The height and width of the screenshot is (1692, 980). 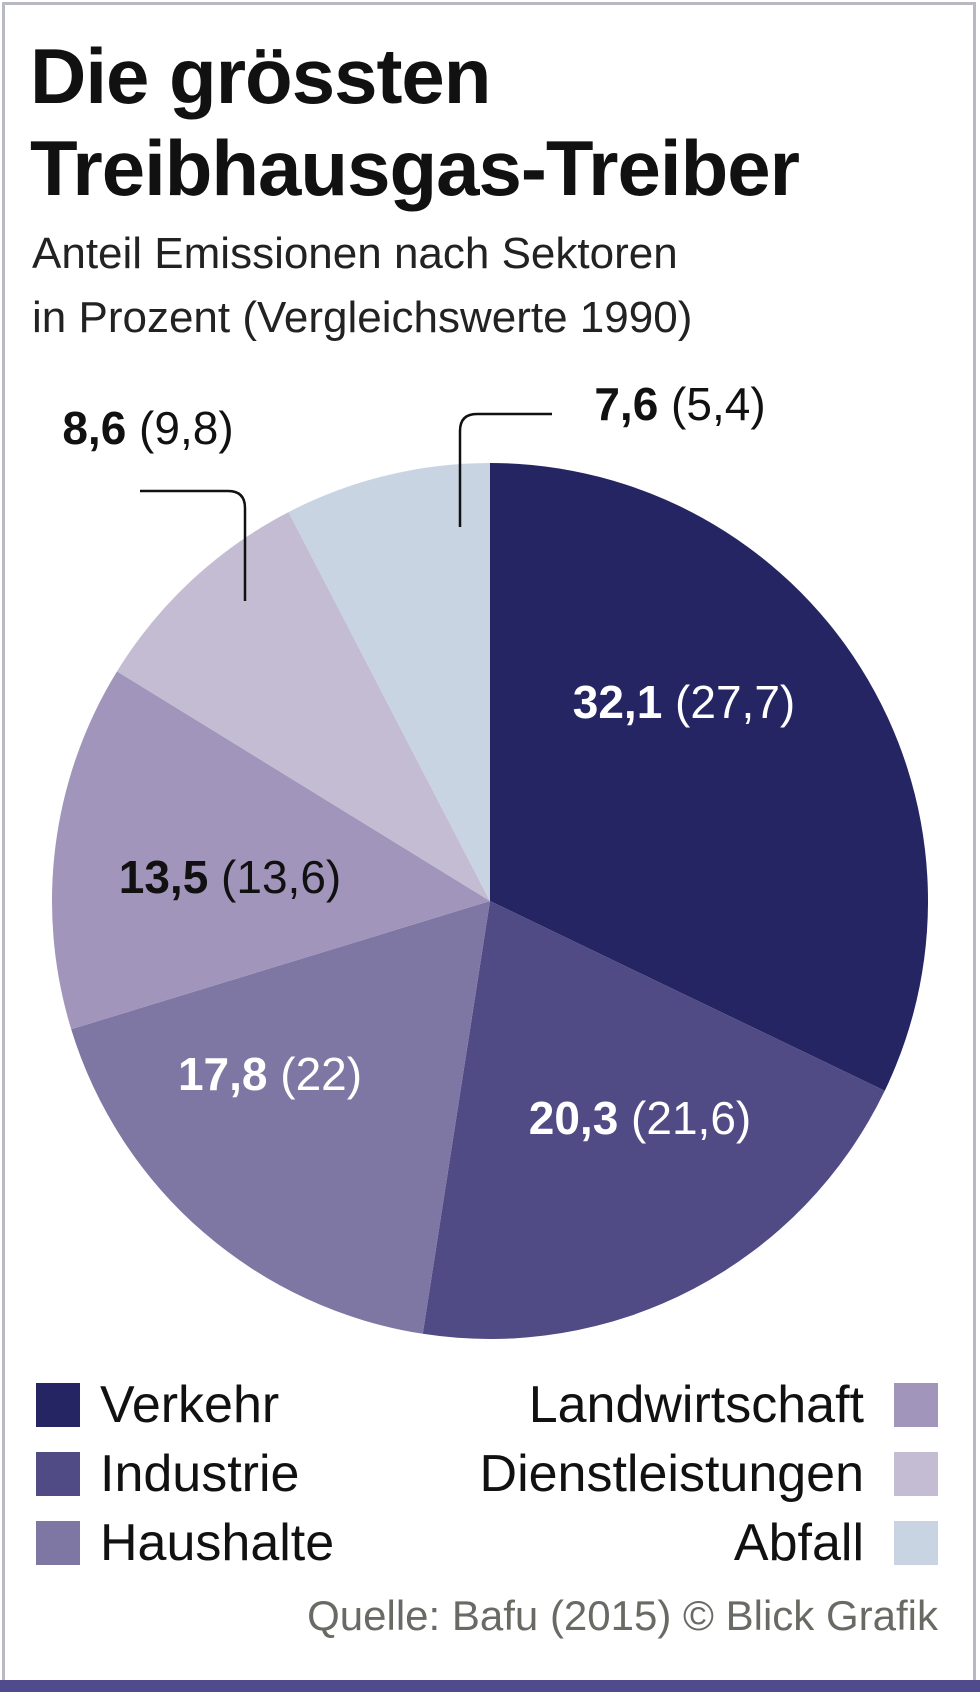 What do you see at coordinates (728, 702) in the screenshot?
I see `slice-reference-value-verkehr: (27,7)` at bounding box center [728, 702].